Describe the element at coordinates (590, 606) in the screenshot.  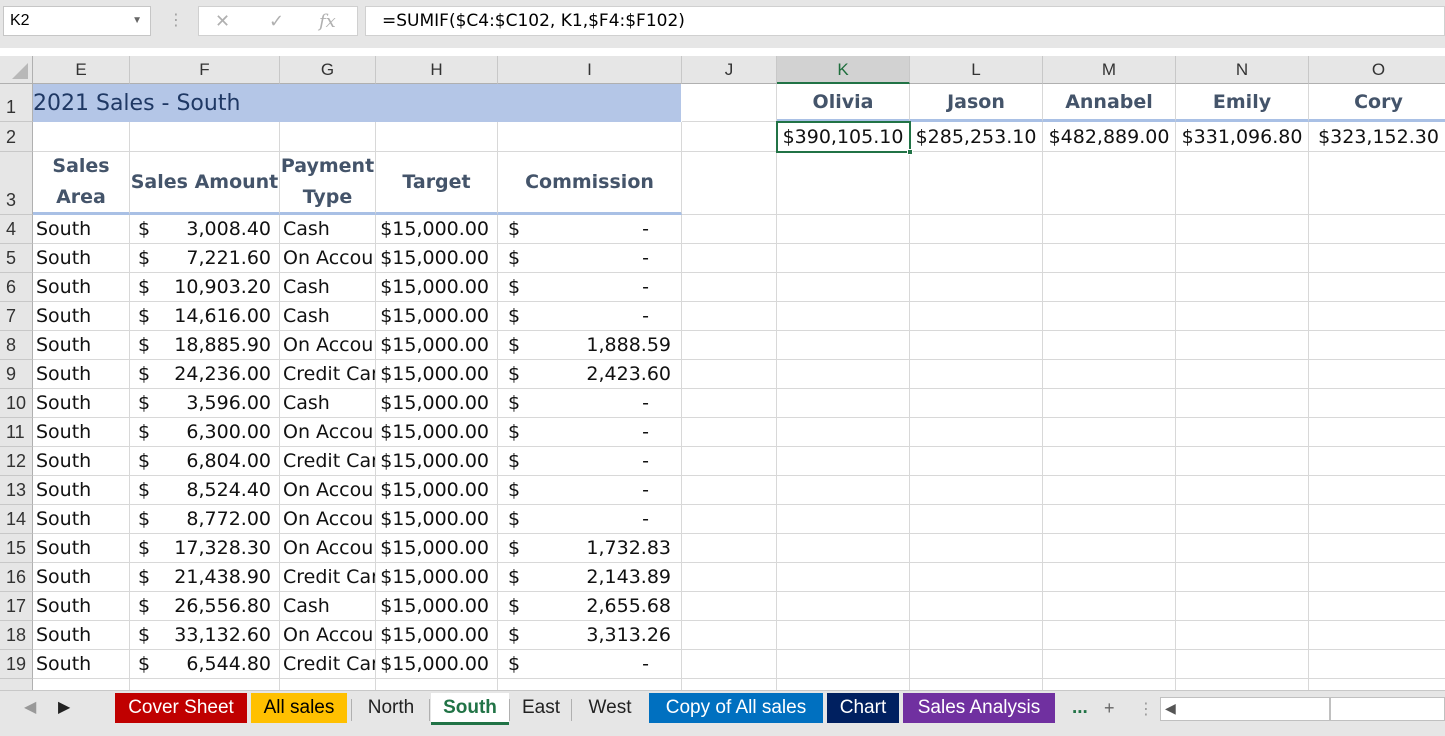
I see `cell-commission: $2,655.68` at that location.